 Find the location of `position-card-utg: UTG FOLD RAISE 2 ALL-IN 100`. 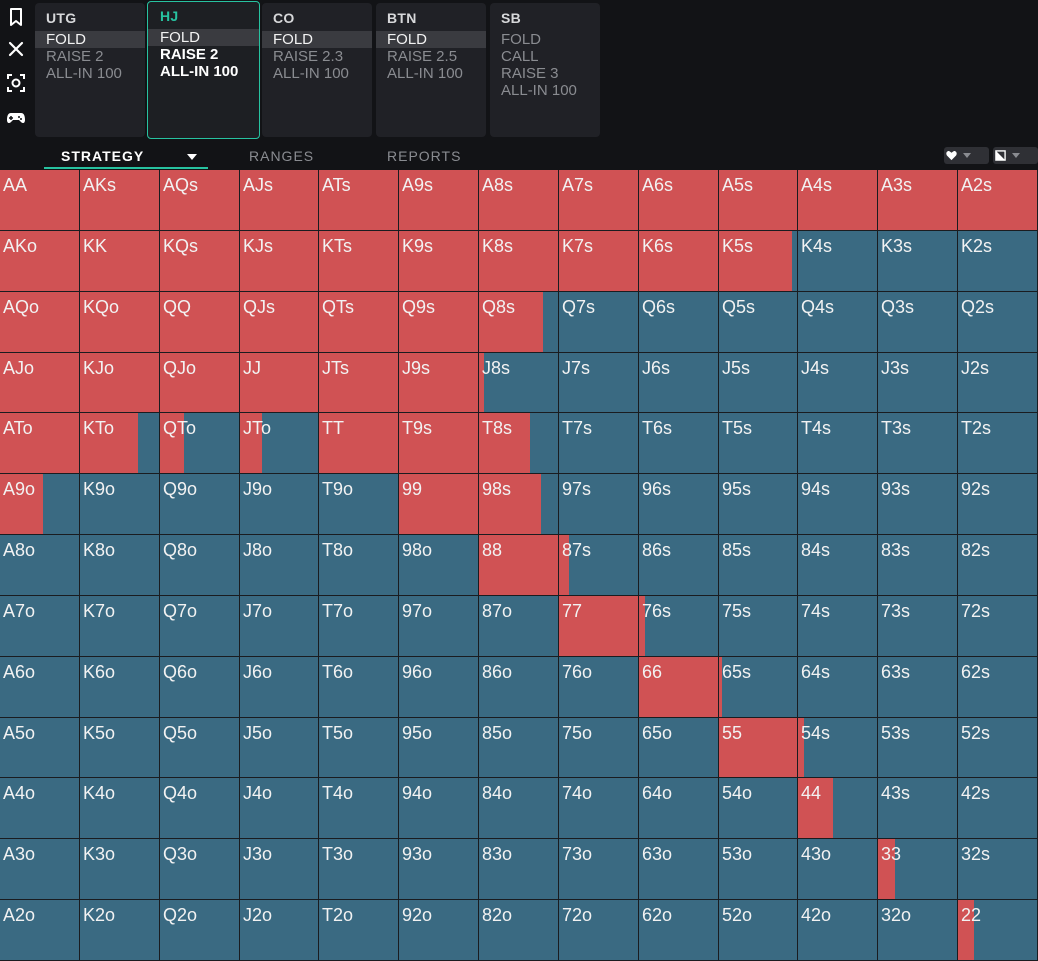

position-card-utg: UTG FOLD RAISE 2 ALL-IN 100 is located at coordinates (90, 70).